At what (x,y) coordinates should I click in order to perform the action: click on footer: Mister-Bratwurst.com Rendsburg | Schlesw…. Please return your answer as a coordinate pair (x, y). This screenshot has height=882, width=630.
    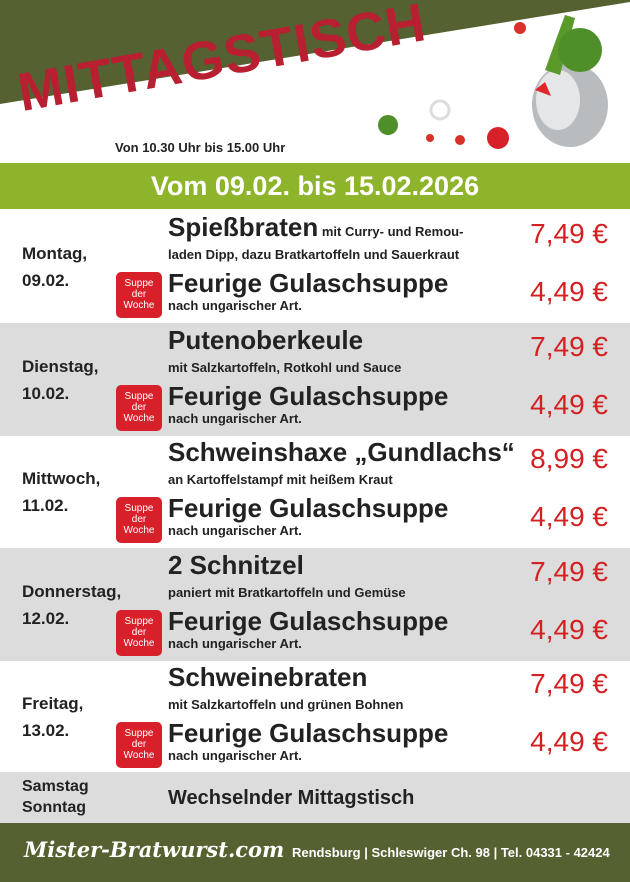
    Looking at the image, I should click on (315, 852).